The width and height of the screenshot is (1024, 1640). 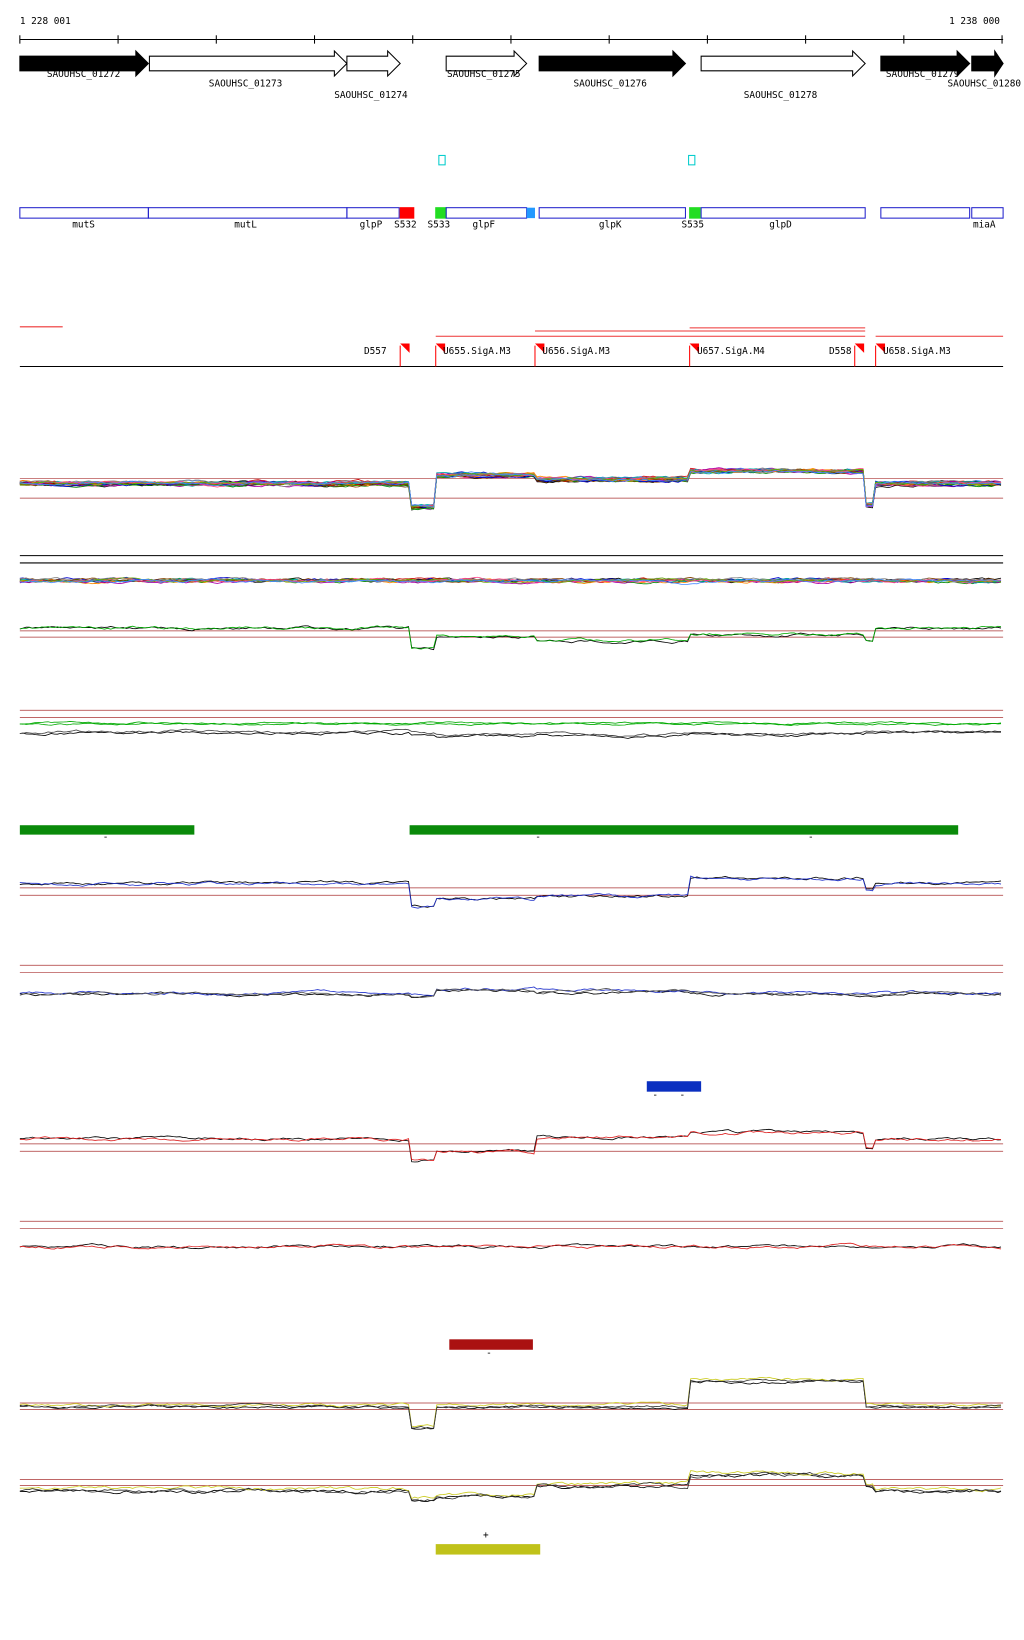 What do you see at coordinates (923, 74) in the screenshot?
I see `gene-label: SAOUHSC_01279` at bounding box center [923, 74].